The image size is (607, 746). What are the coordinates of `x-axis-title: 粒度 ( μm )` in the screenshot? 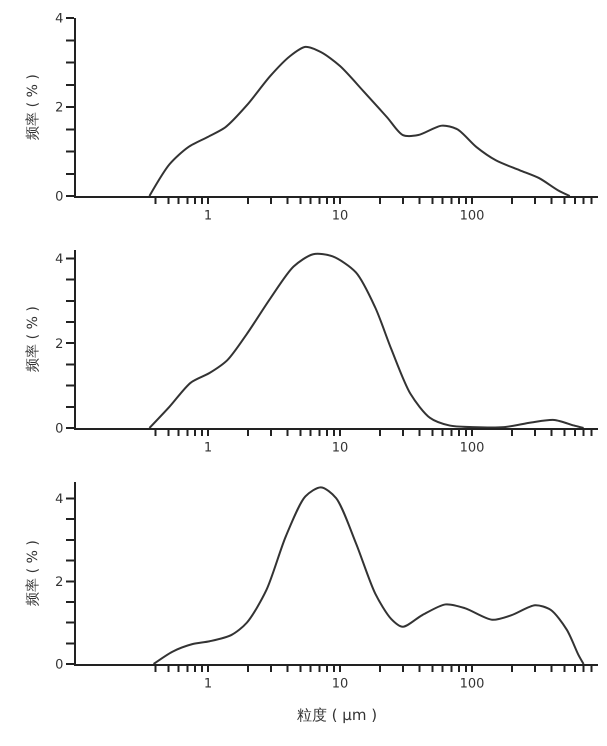 It's located at (337, 715).